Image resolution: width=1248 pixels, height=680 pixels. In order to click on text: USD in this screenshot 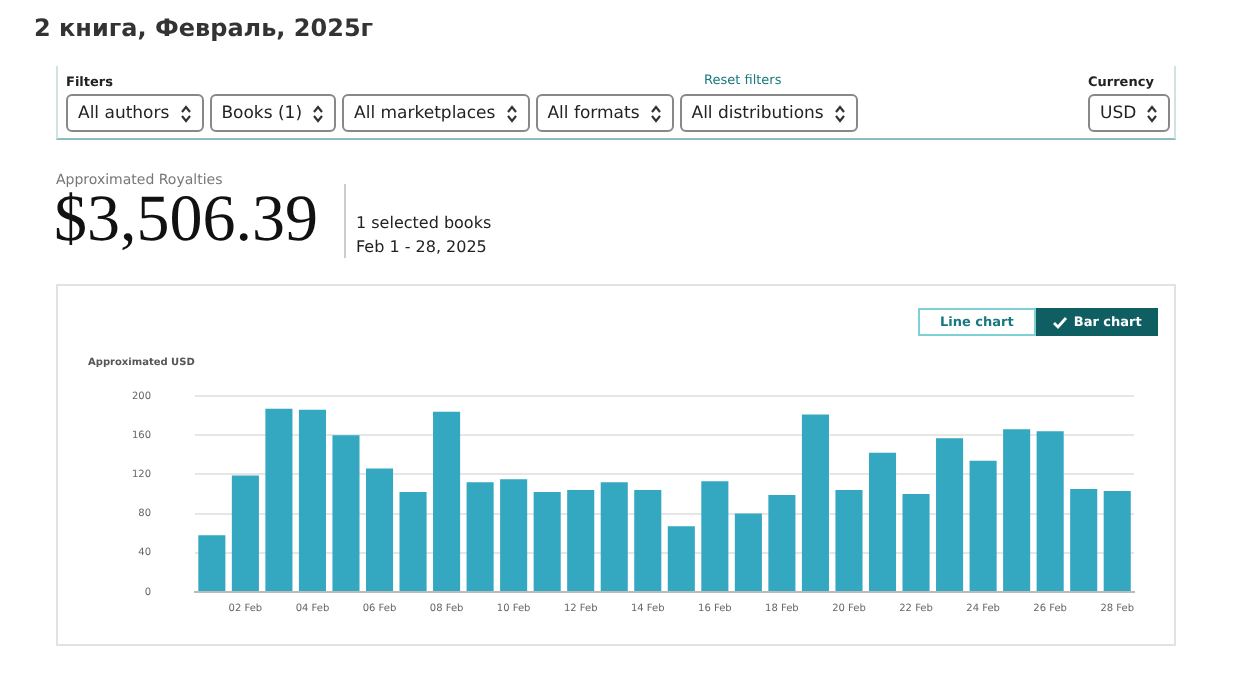, I will do `click(1129, 113)`.